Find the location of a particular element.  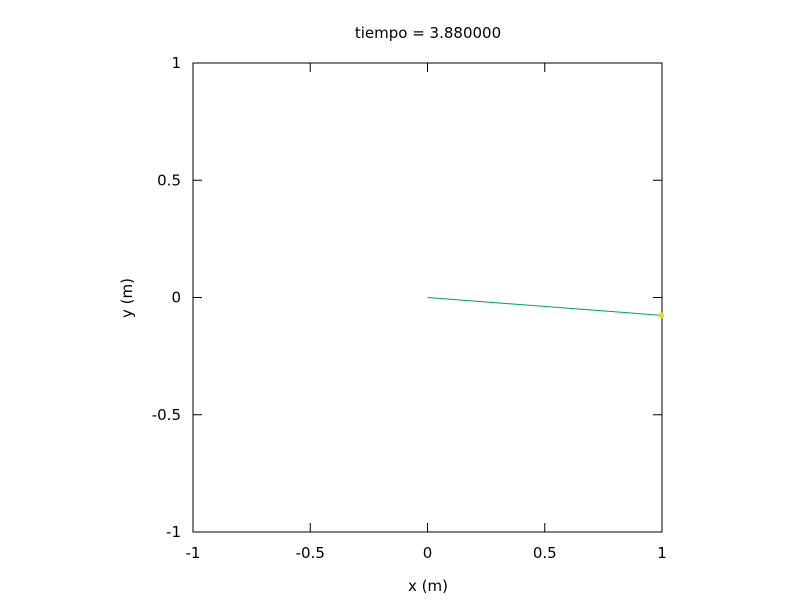

pendulum-bob-point is located at coordinates (661, 315).